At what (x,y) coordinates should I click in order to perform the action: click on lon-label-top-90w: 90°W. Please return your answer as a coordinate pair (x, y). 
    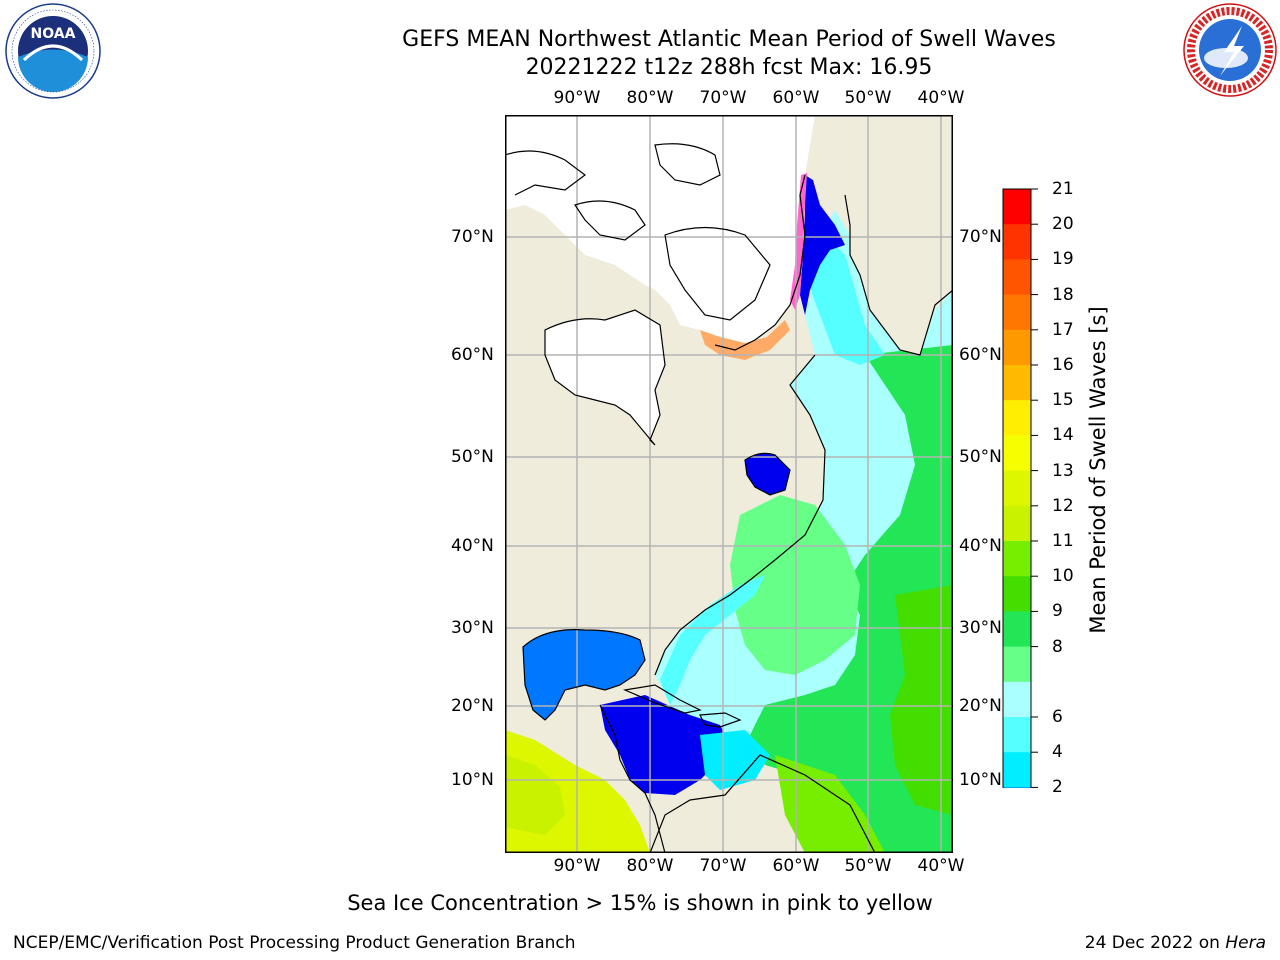
    Looking at the image, I should click on (577, 98).